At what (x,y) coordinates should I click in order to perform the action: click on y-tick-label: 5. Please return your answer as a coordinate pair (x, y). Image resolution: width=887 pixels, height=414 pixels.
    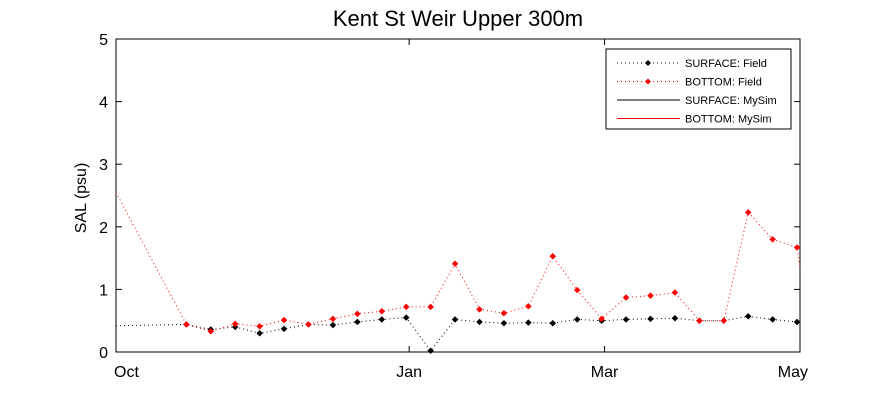
    Looking at the image, I should click on (103, 40).